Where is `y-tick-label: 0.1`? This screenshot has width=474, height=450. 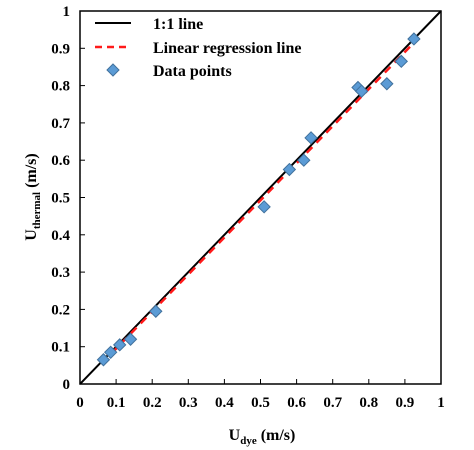 y-tick-label: 0.1 is located at coordinates (60, 348).